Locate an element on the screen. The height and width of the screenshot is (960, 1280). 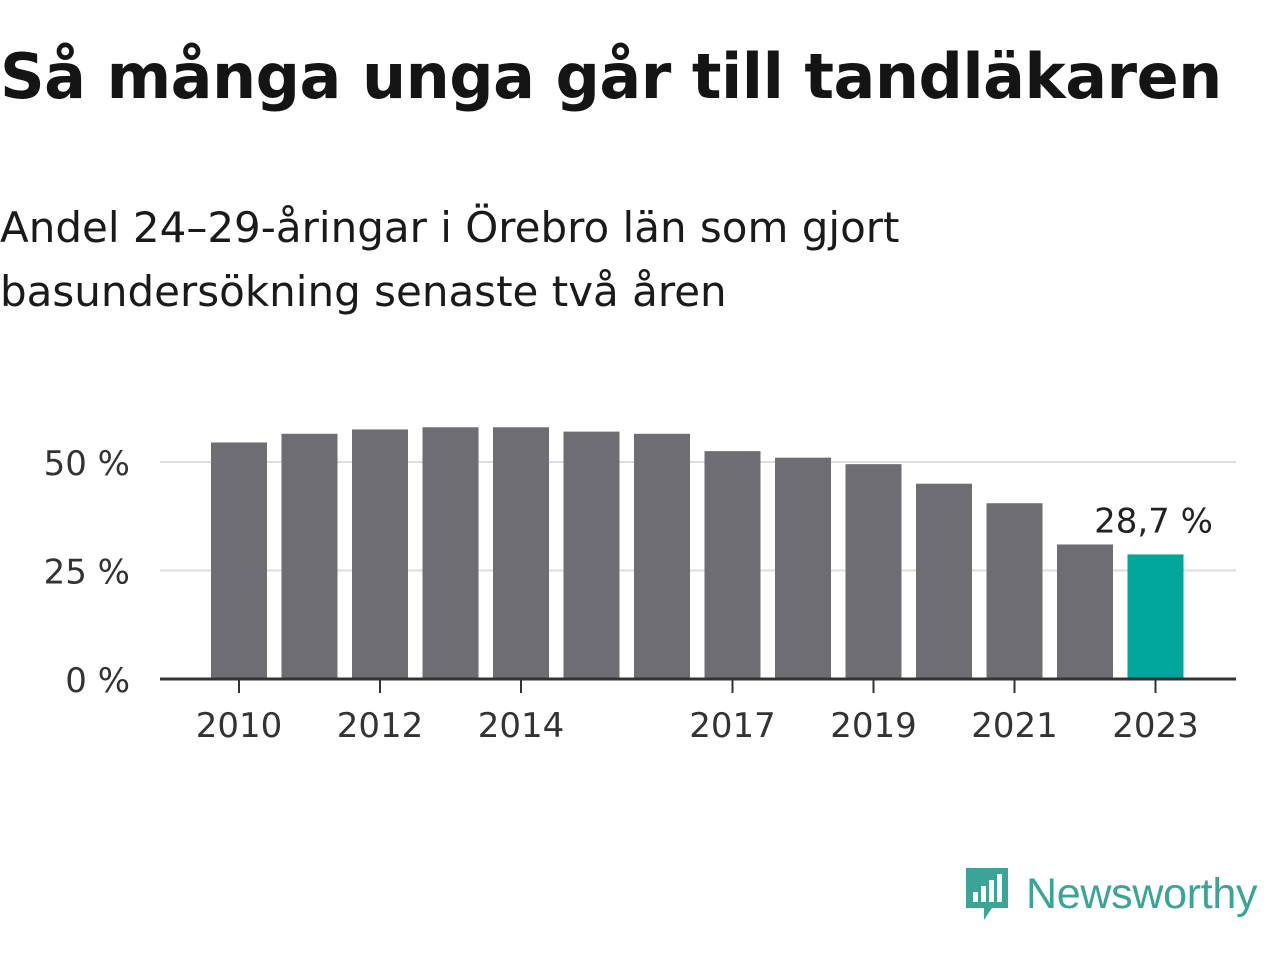
bar-2022 is located at coordinates (1085, 611).